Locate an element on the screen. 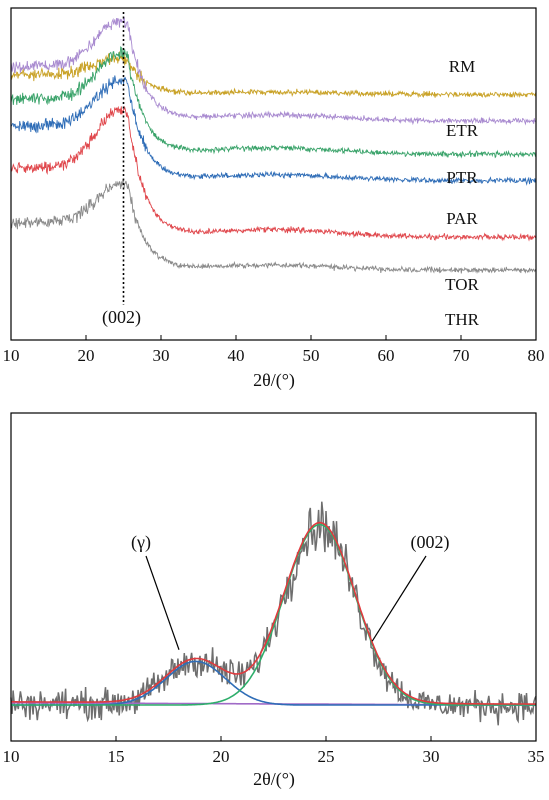  x-tick-label: 25 is located at coordinates (326, 756).